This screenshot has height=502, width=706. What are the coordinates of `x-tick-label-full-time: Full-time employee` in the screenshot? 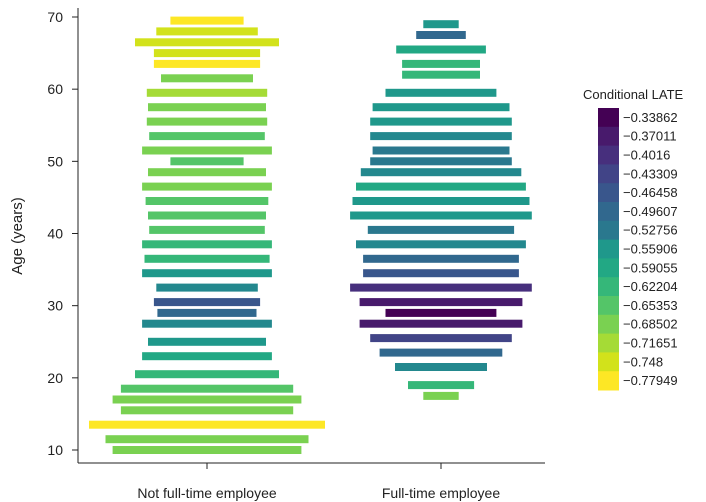 It's located at (441, 493).